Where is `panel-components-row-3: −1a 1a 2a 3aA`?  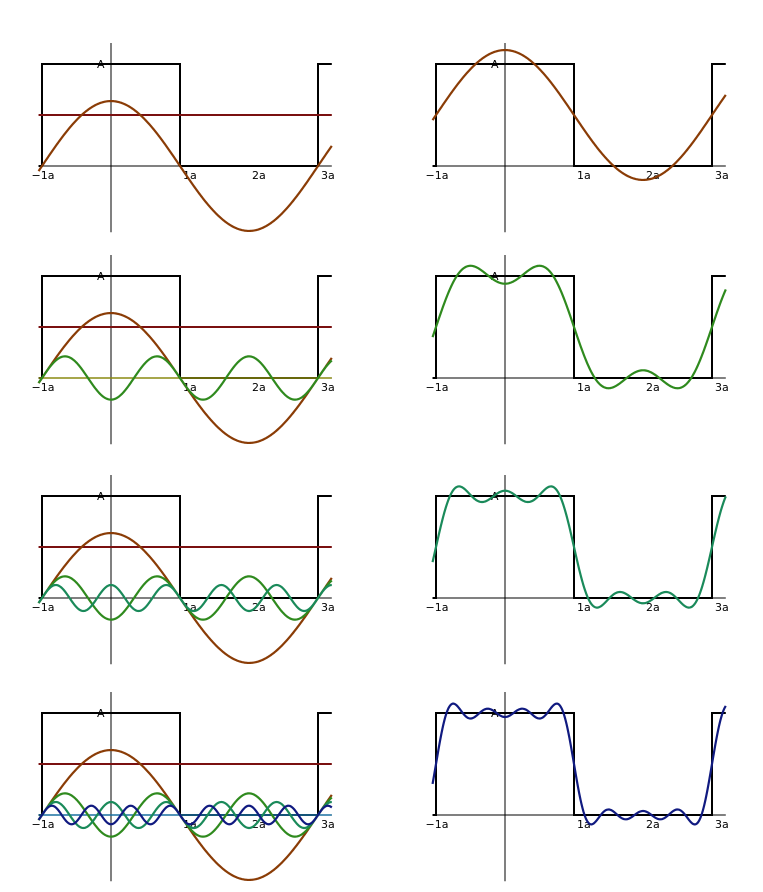 panel-components-row-3: −1a 1a 2a 3aA is located at coordinates (183, 570).